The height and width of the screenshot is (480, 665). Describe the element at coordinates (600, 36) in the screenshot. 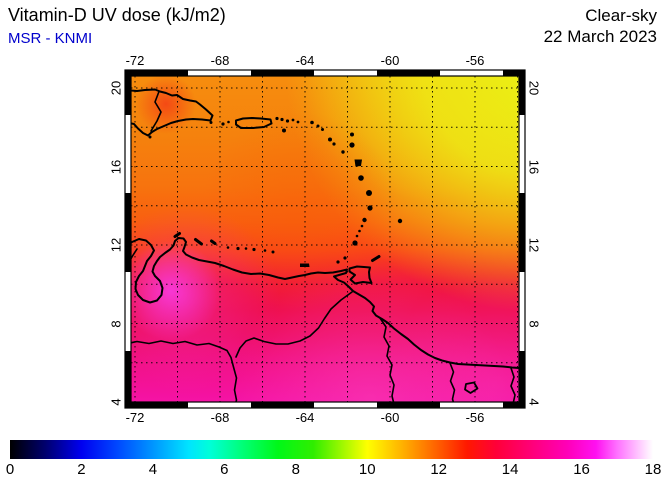

I see `date-label: 22 March 2023` at that location.